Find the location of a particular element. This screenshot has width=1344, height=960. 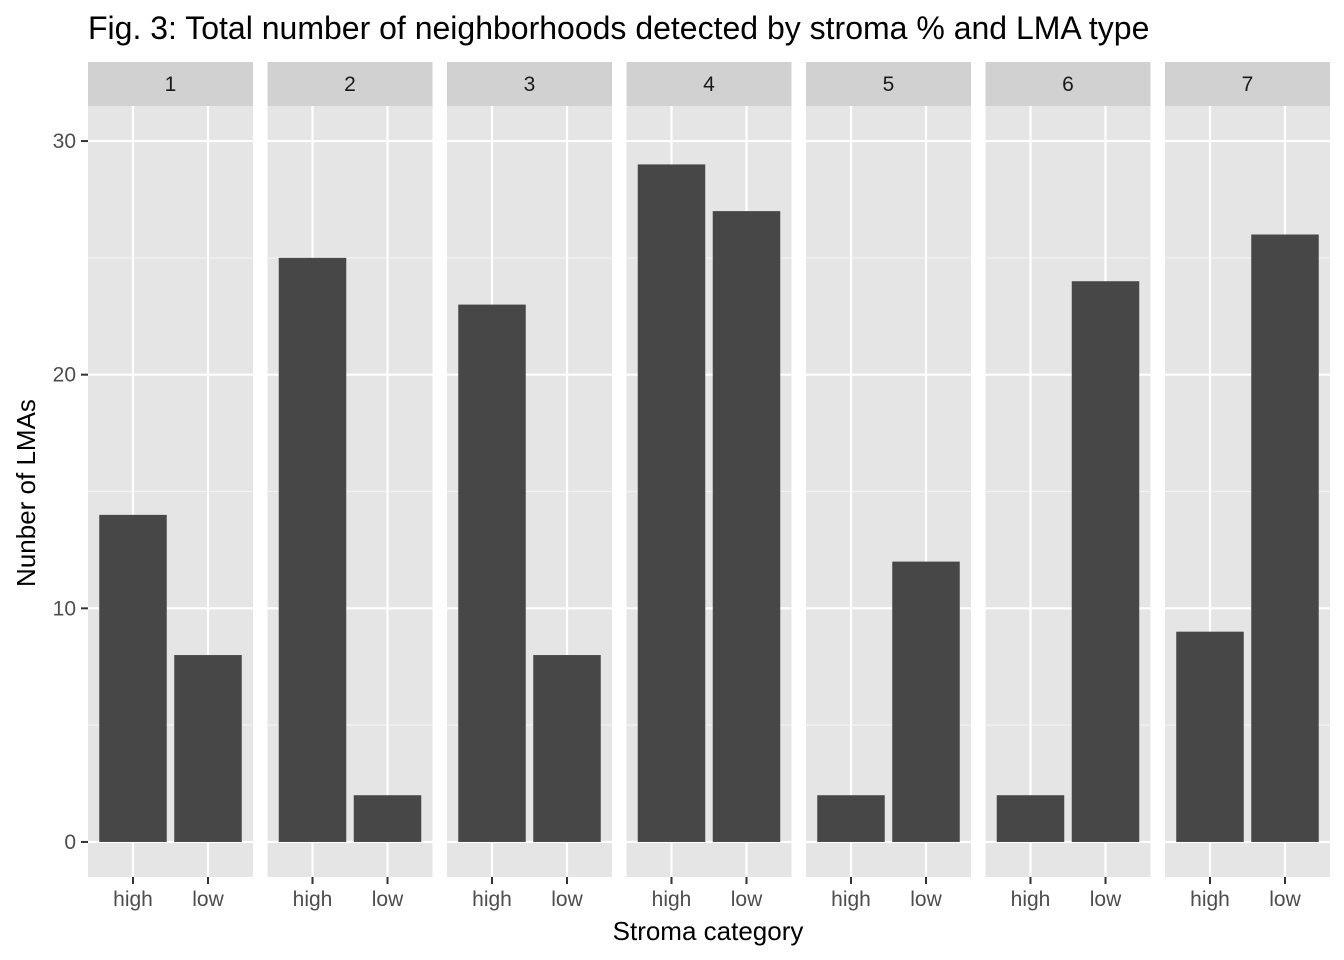

facet-panel-5: 5 high low is located at coordinates (888, 486).